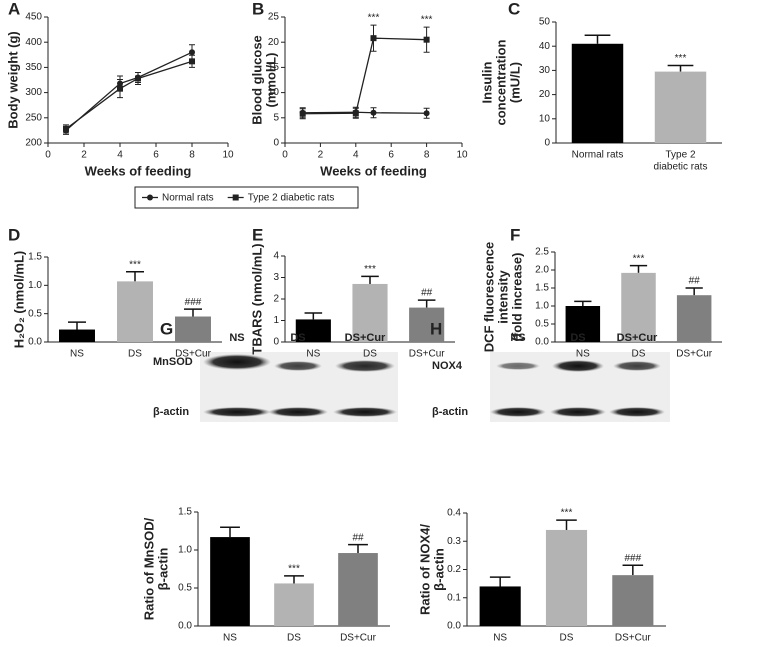 The height and width of the screenshot is (647, 758). I want to click on y-axis-label: Insulin, so click(486, 82).